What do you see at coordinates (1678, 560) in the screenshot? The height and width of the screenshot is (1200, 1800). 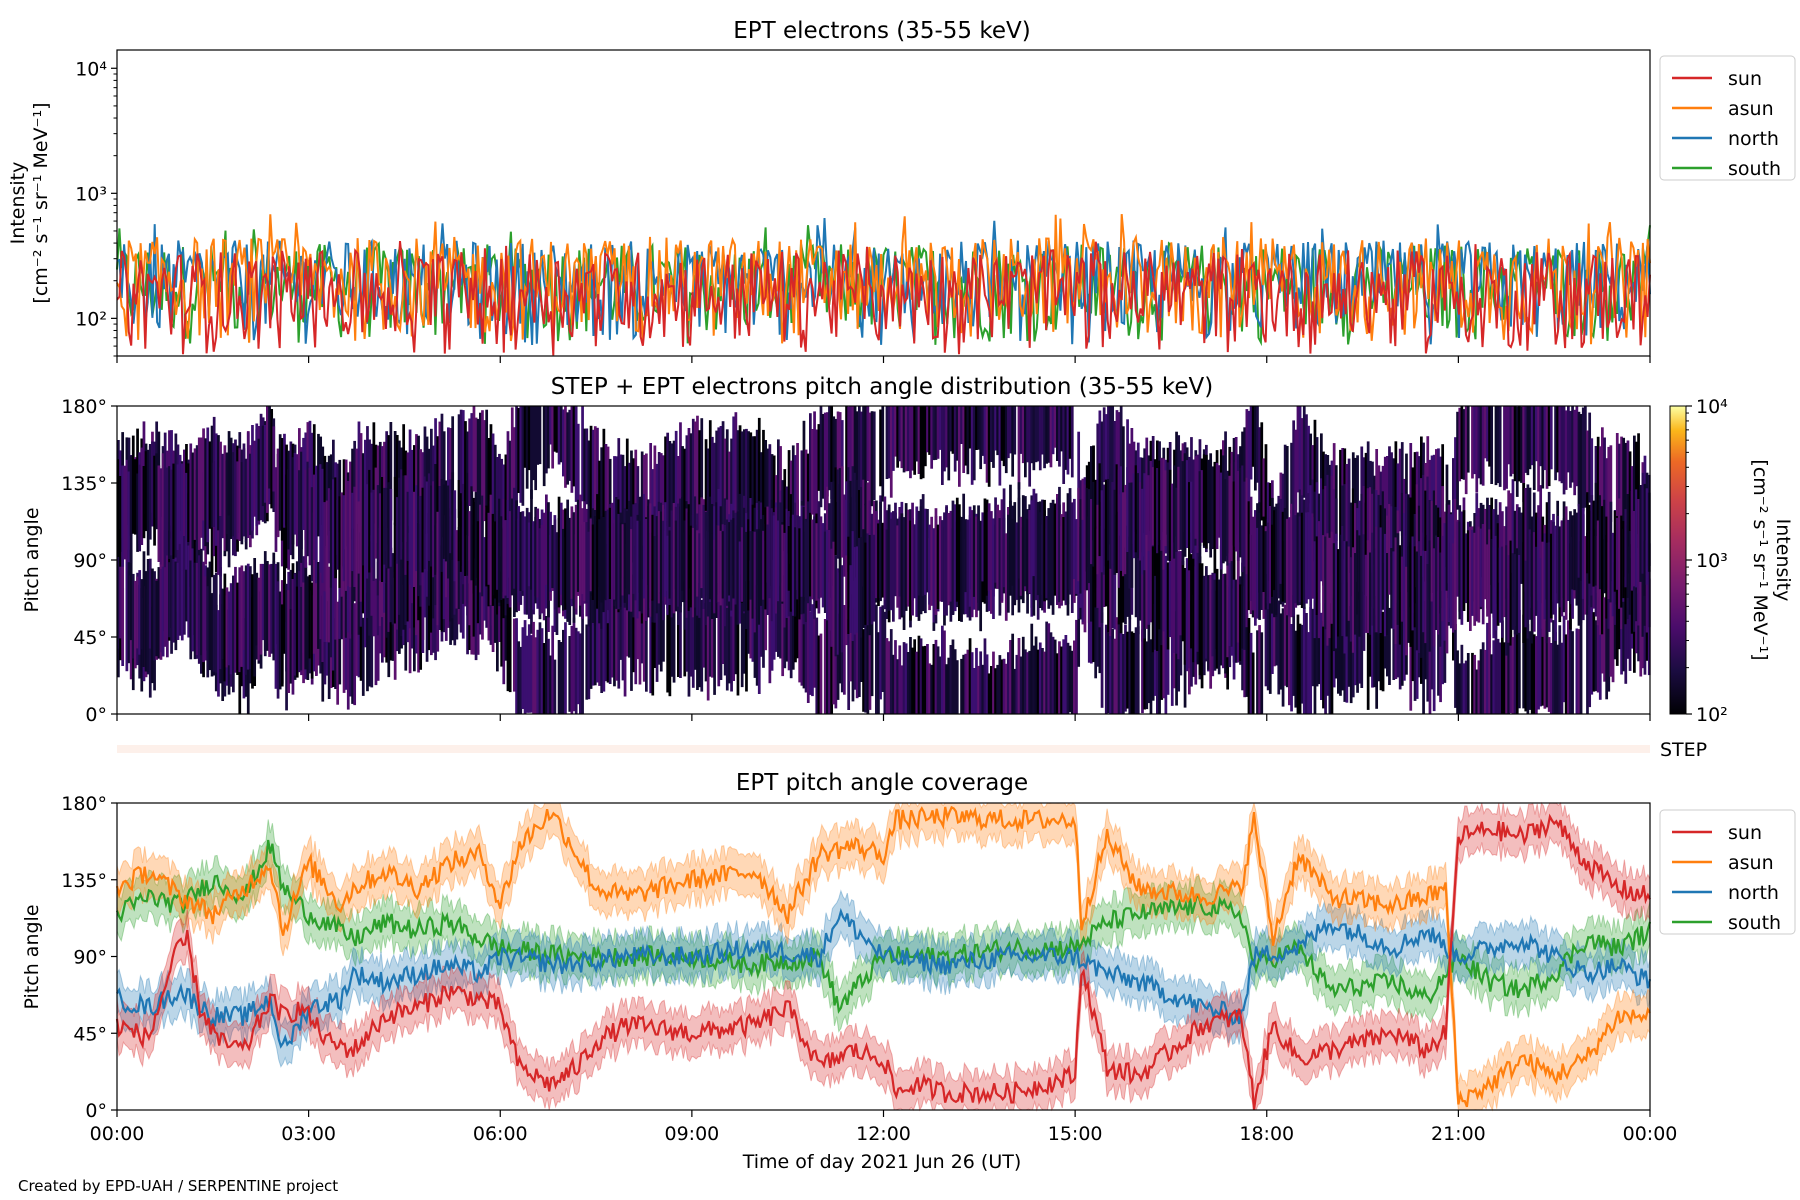 I see `colorbar` at bounding box center [1678, 560].